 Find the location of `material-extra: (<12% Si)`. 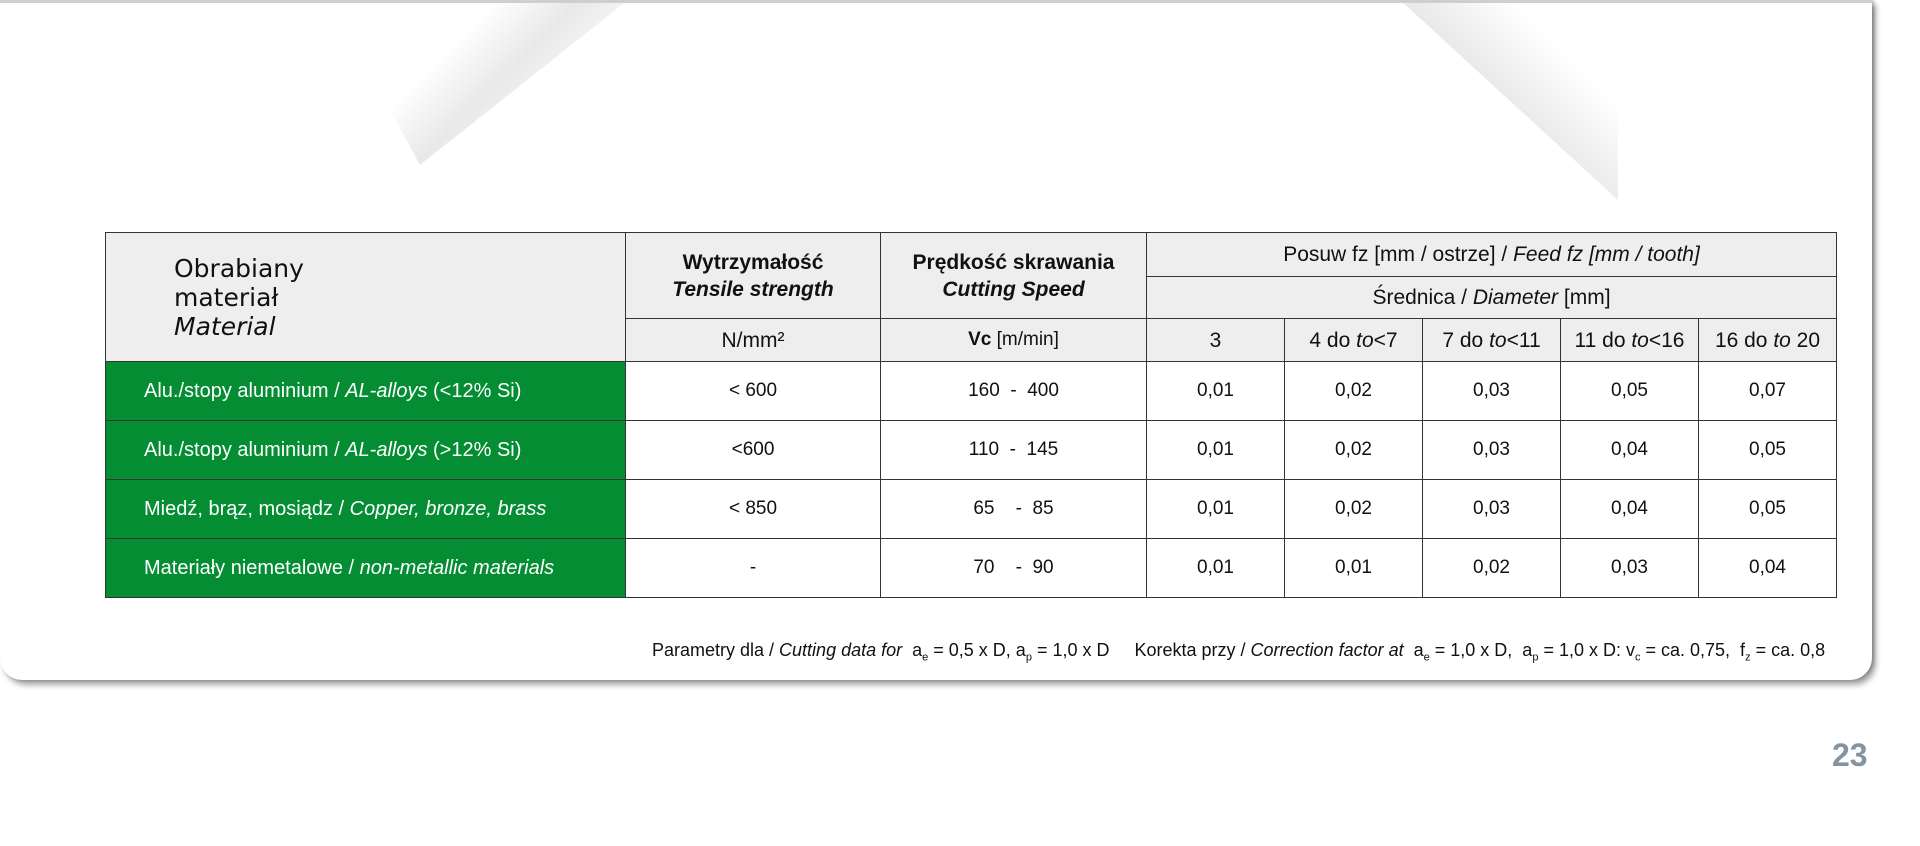

material-extra: (<12% Si) is located at coordinates (474, 390).